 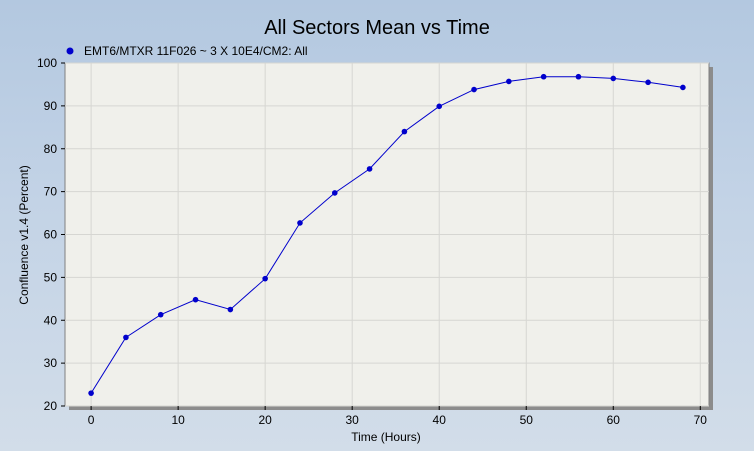 What do you see at coordinates (51, 106) in the screenshot?
I see `y-tick-label: 90` at bounding box center [51, 106].